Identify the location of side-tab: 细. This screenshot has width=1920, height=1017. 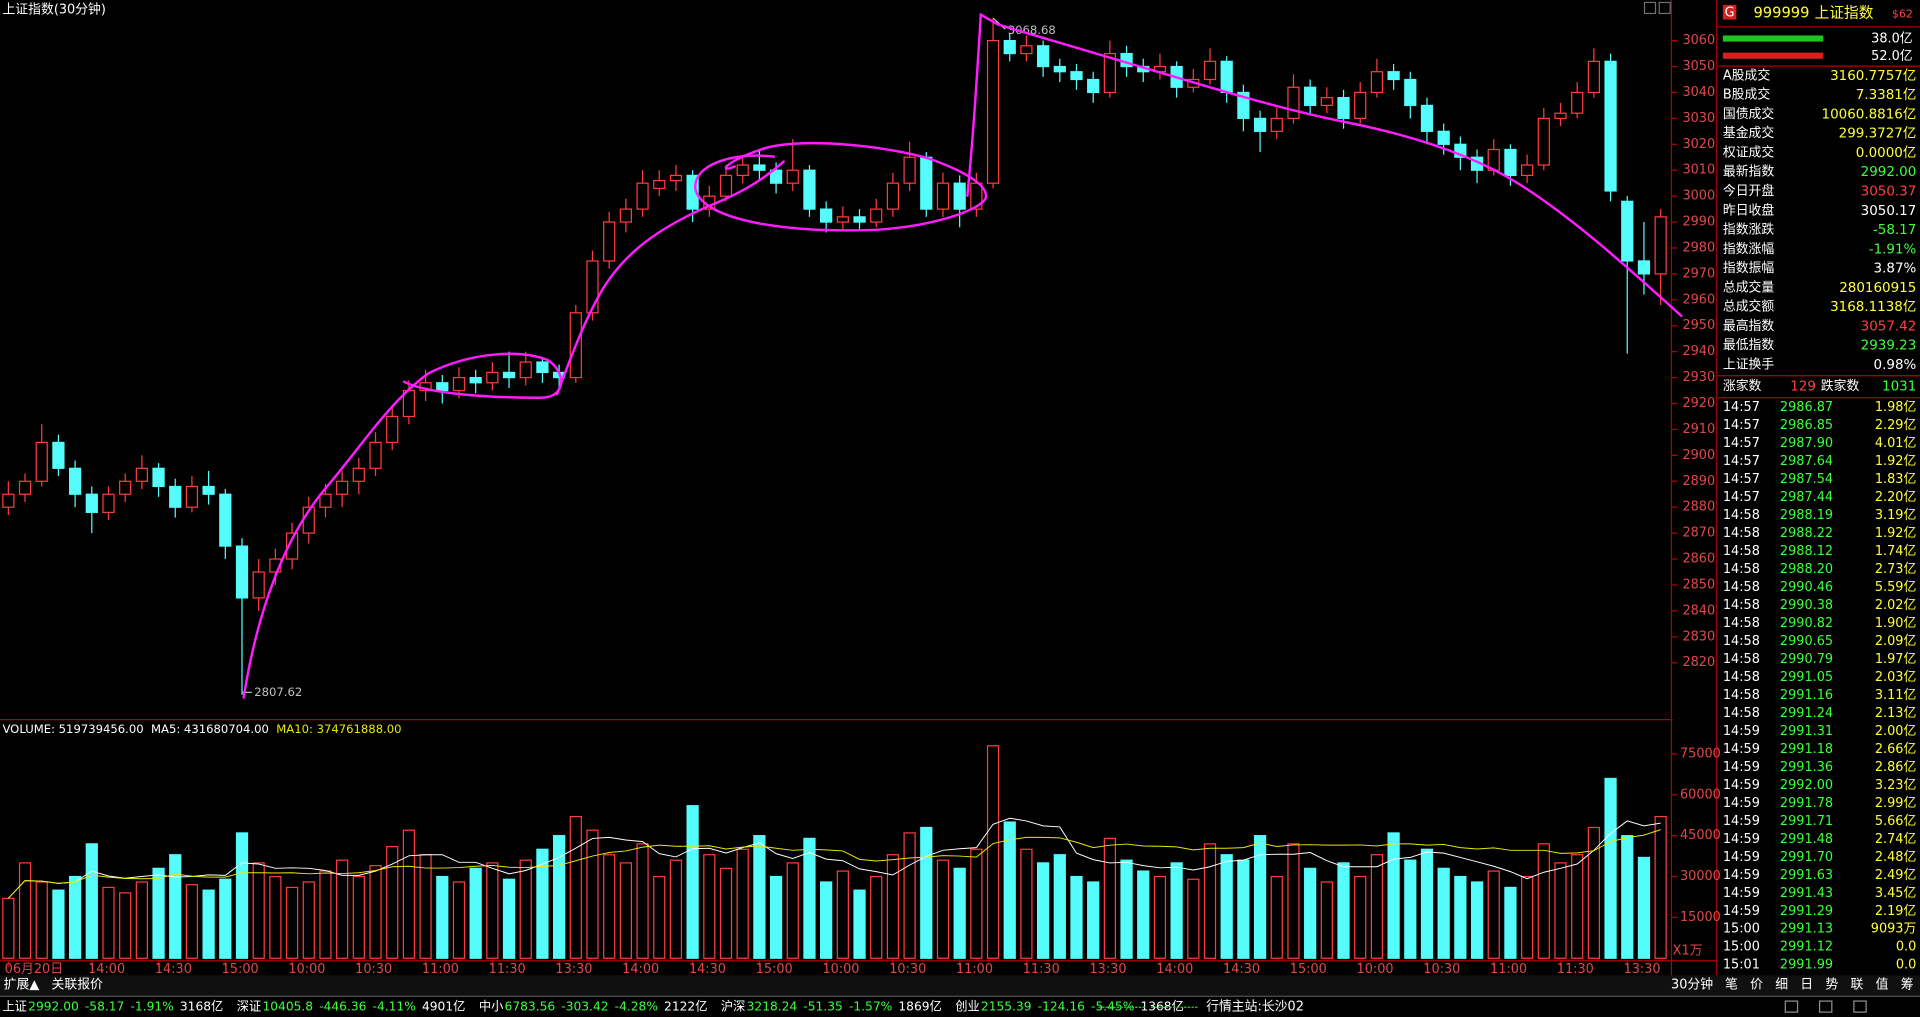
(1781, 985).